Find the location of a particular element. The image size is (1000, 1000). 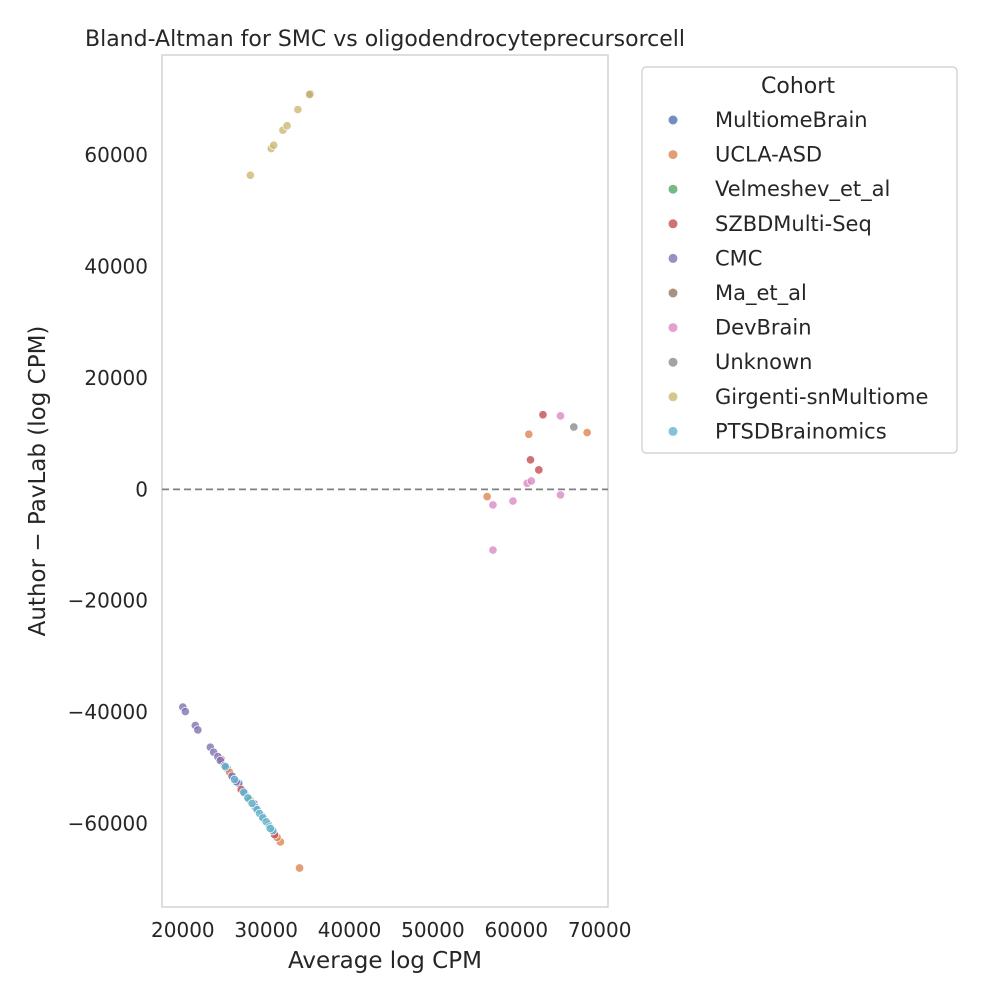

legend-label: CMC is located at coordinates (738, 258).